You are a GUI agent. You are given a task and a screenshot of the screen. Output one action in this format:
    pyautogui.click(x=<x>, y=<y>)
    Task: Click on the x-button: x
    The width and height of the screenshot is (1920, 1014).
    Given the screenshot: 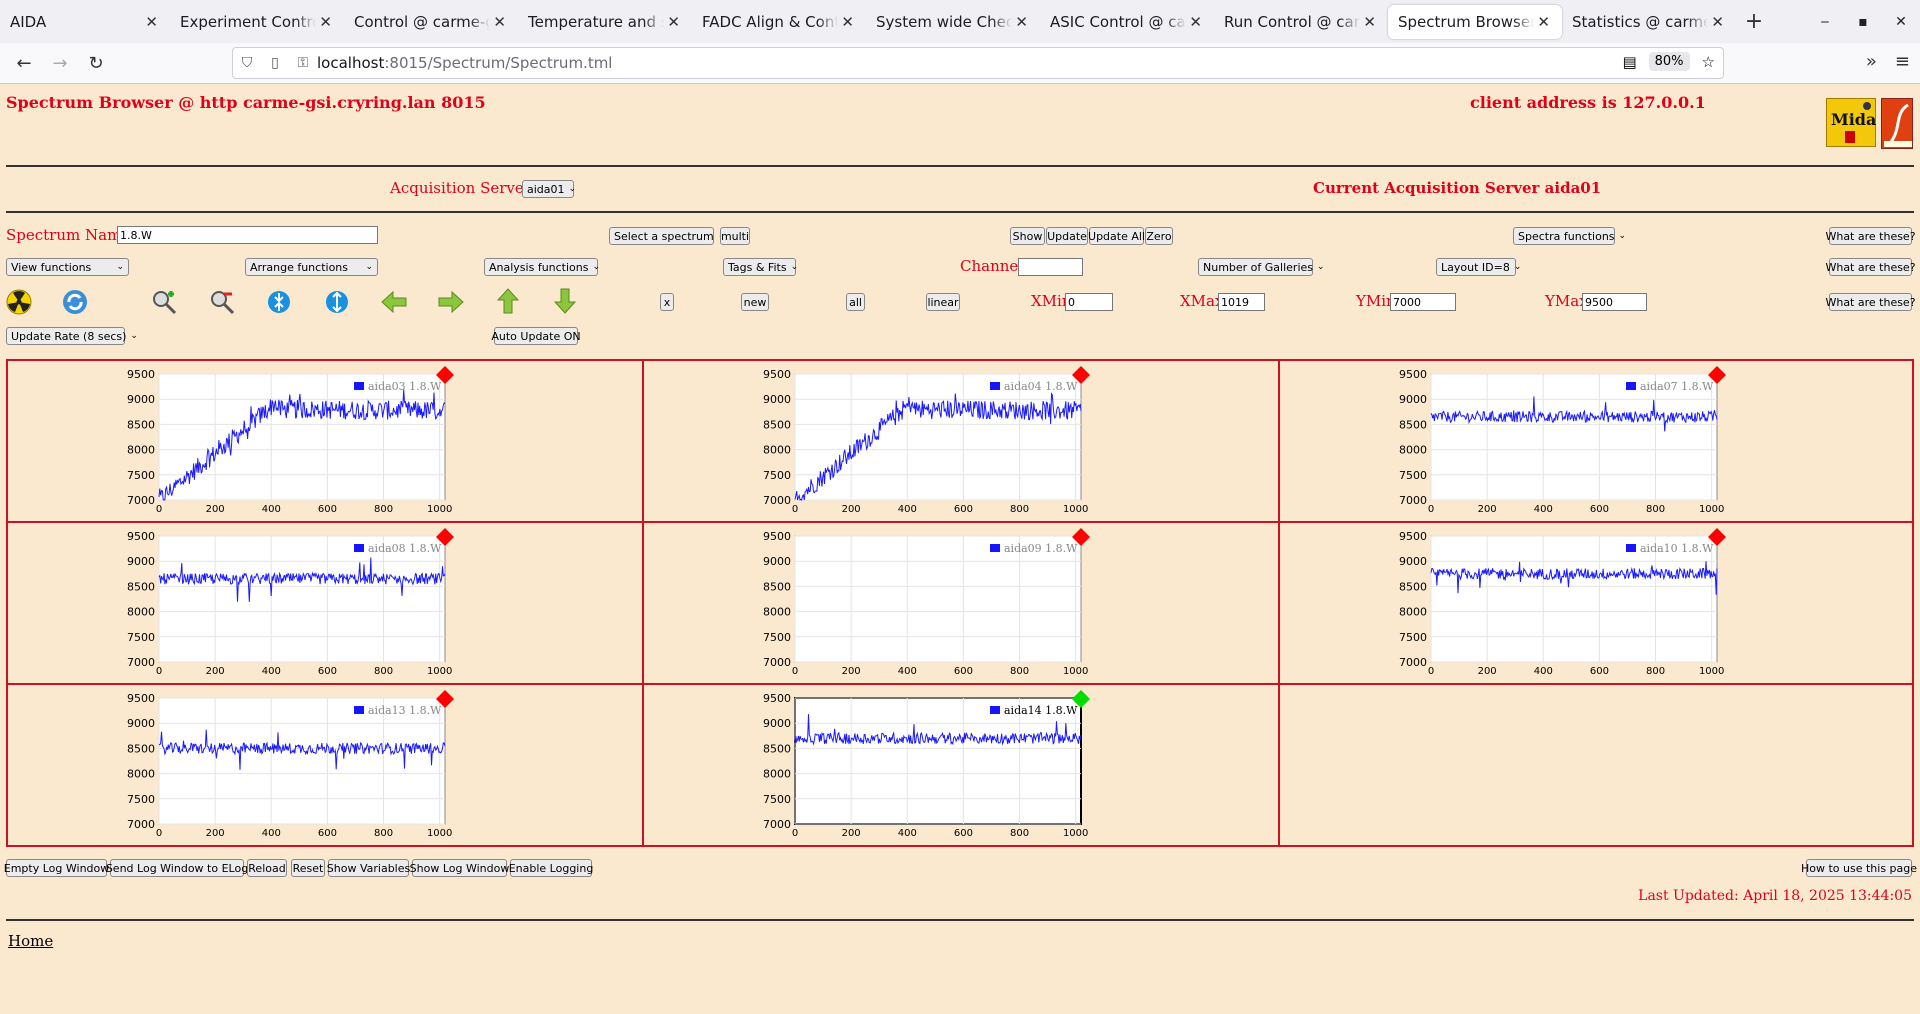 What is the action you would take?
    pyautogui.click(x=667, y=302)
    